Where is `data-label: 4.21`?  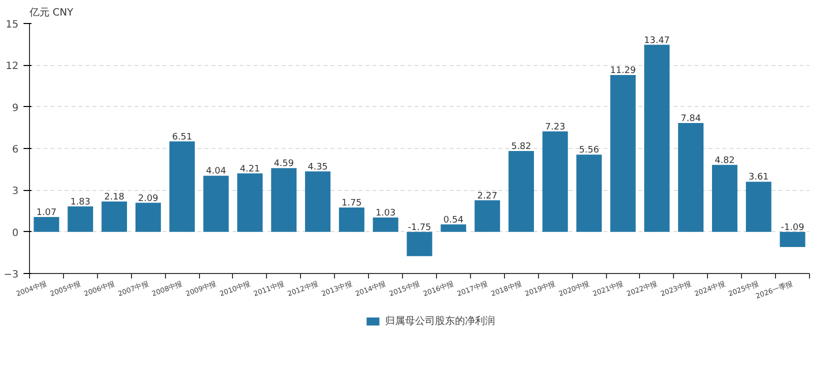 data-label: 4.21 is located at coordinates (250, 169).